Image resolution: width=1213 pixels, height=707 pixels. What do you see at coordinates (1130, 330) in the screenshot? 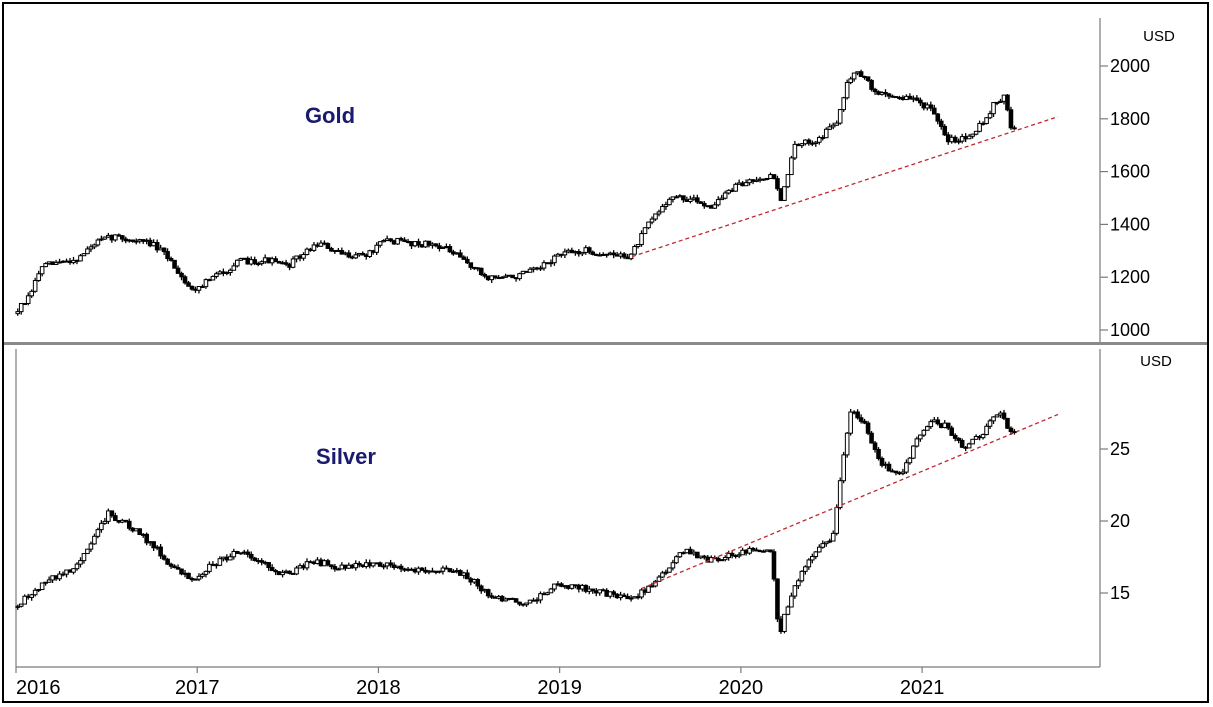
I see `y-tick-label: 1000` at bounding box center [1130, 330].